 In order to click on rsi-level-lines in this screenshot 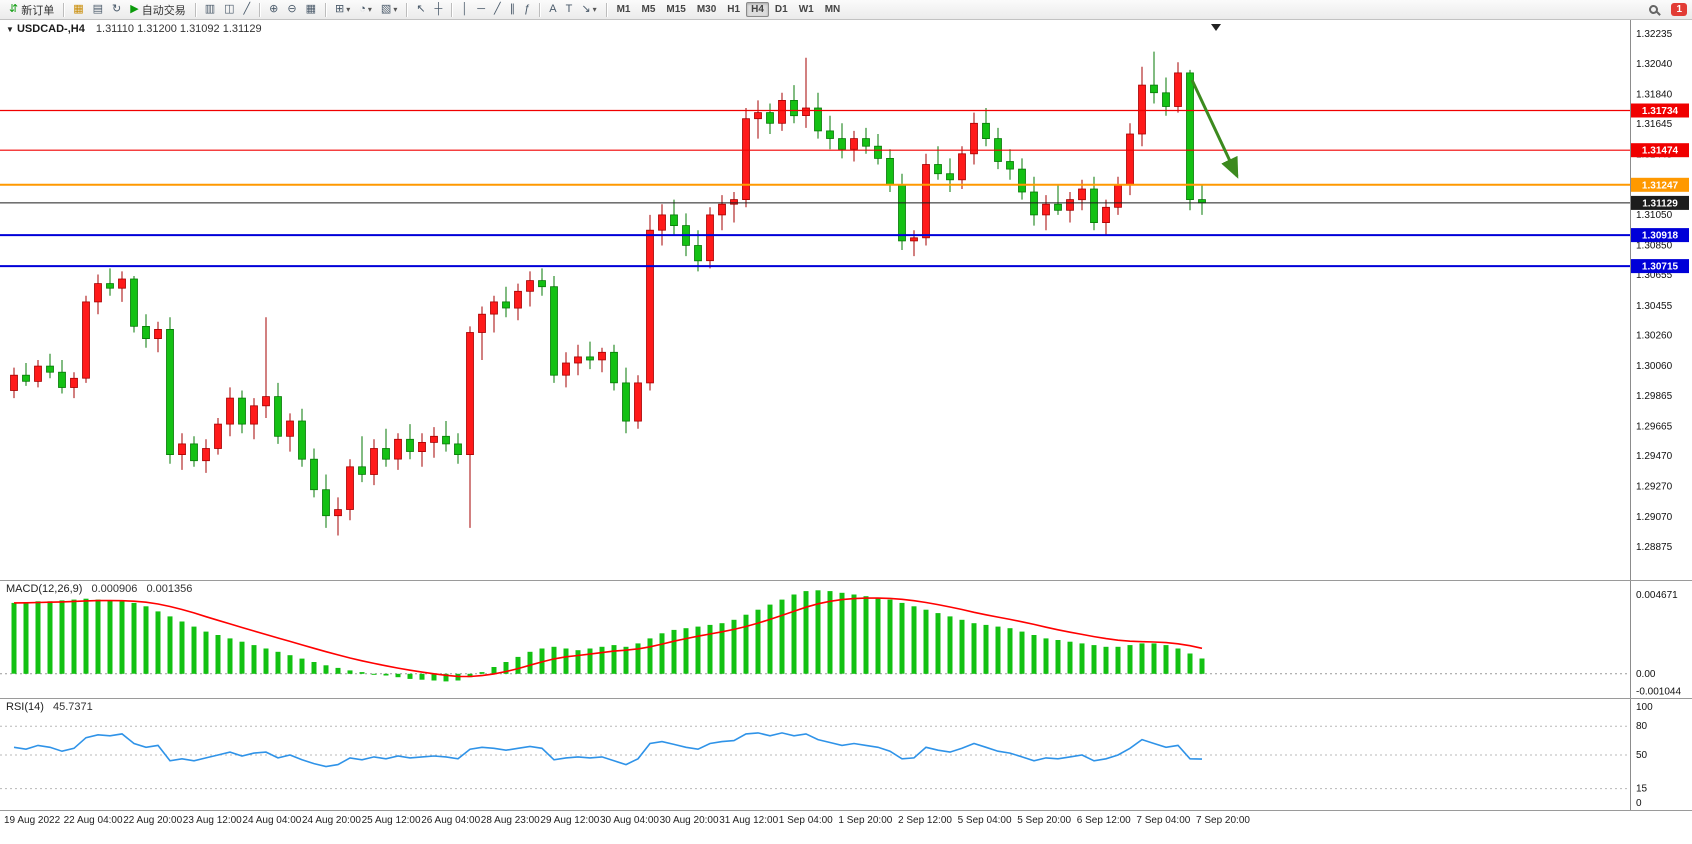, I will do `click(815, 757)`.